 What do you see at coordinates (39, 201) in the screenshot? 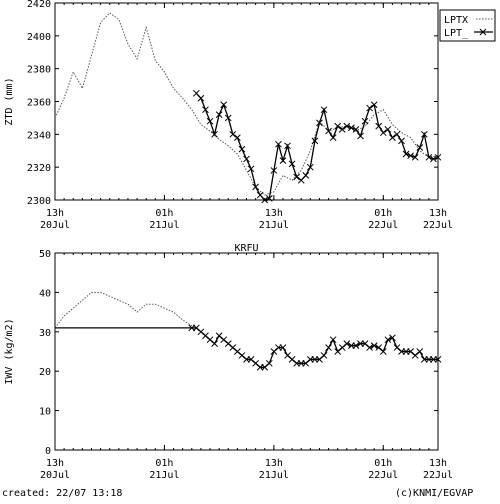
I see `chart1-ytick-label: 2300` at bounding box center [39, 201].